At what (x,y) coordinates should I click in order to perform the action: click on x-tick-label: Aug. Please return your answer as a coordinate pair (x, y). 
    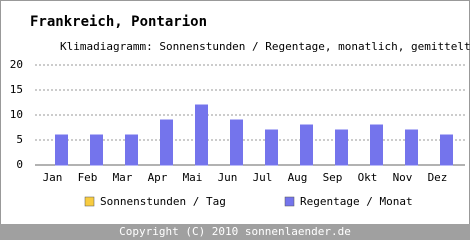
    Looking at the image, I should click on (298, 177).